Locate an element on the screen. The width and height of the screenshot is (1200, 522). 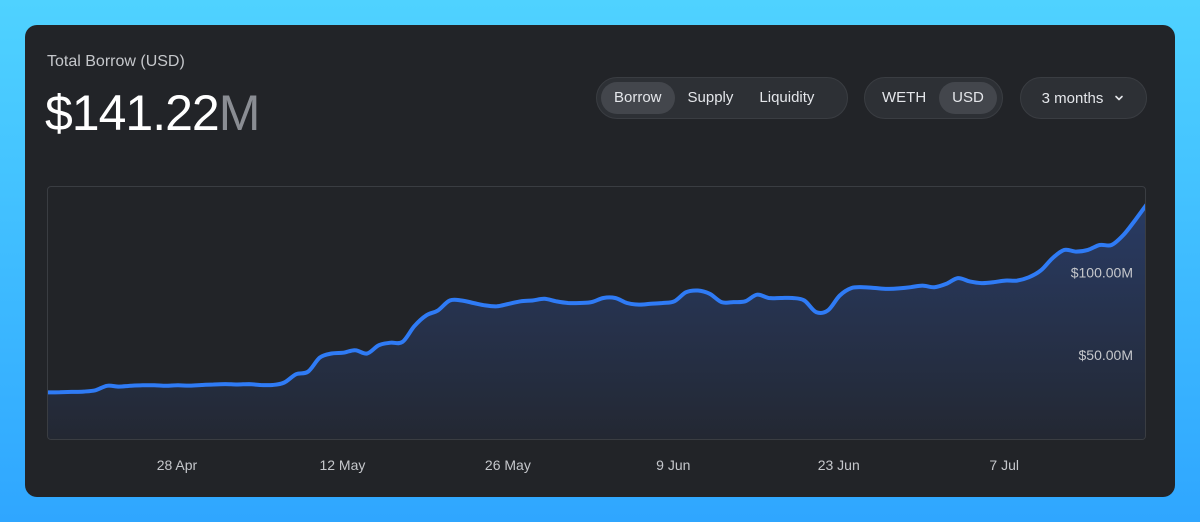
usd-tab: USD is located at coordinates (968, 98).